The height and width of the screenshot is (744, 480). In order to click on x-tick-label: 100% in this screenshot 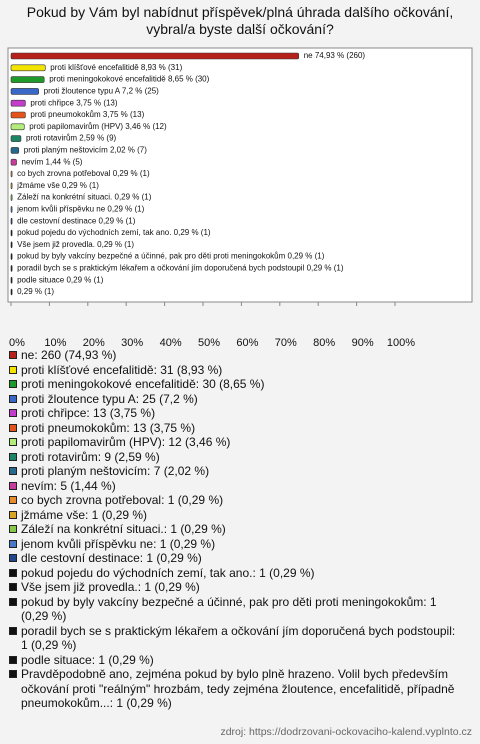, I will do `click(401, 343)`.